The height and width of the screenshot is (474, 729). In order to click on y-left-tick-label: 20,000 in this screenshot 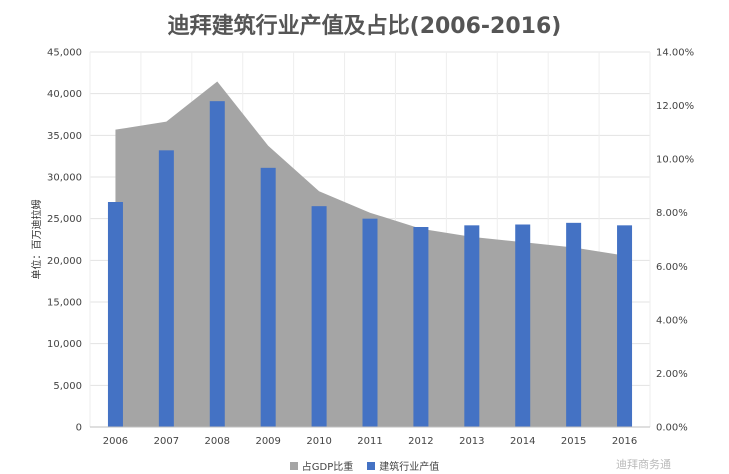, I will do `click(64, 261)`.